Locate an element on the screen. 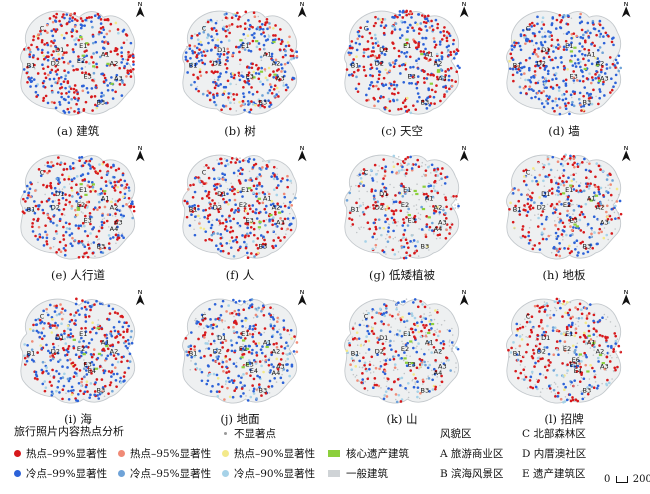 The image size is (650, 494). map-panel-11: C E1 D1 D2 B1 E2 E3 E4 E6 A1 A2 A3 B3 N (l) 招牌 is located at coordinates (564, 360).